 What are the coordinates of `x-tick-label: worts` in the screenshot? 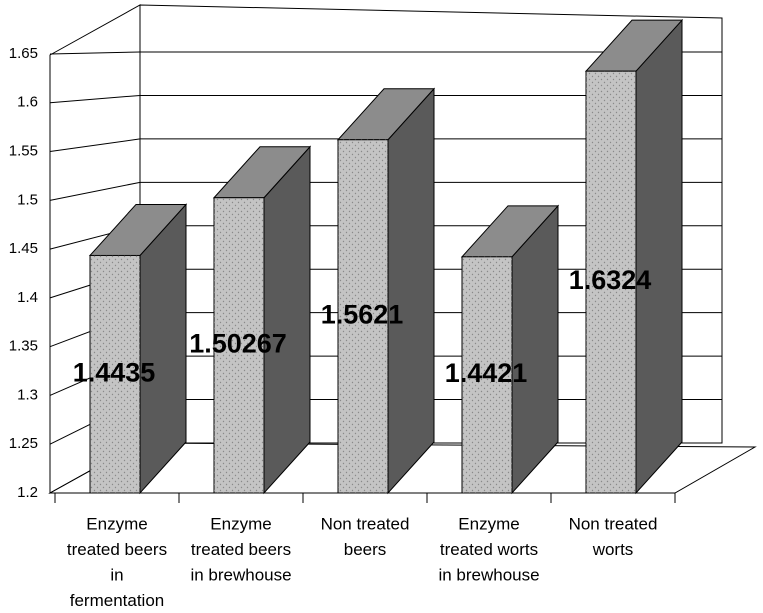 It's located at (613, 549).